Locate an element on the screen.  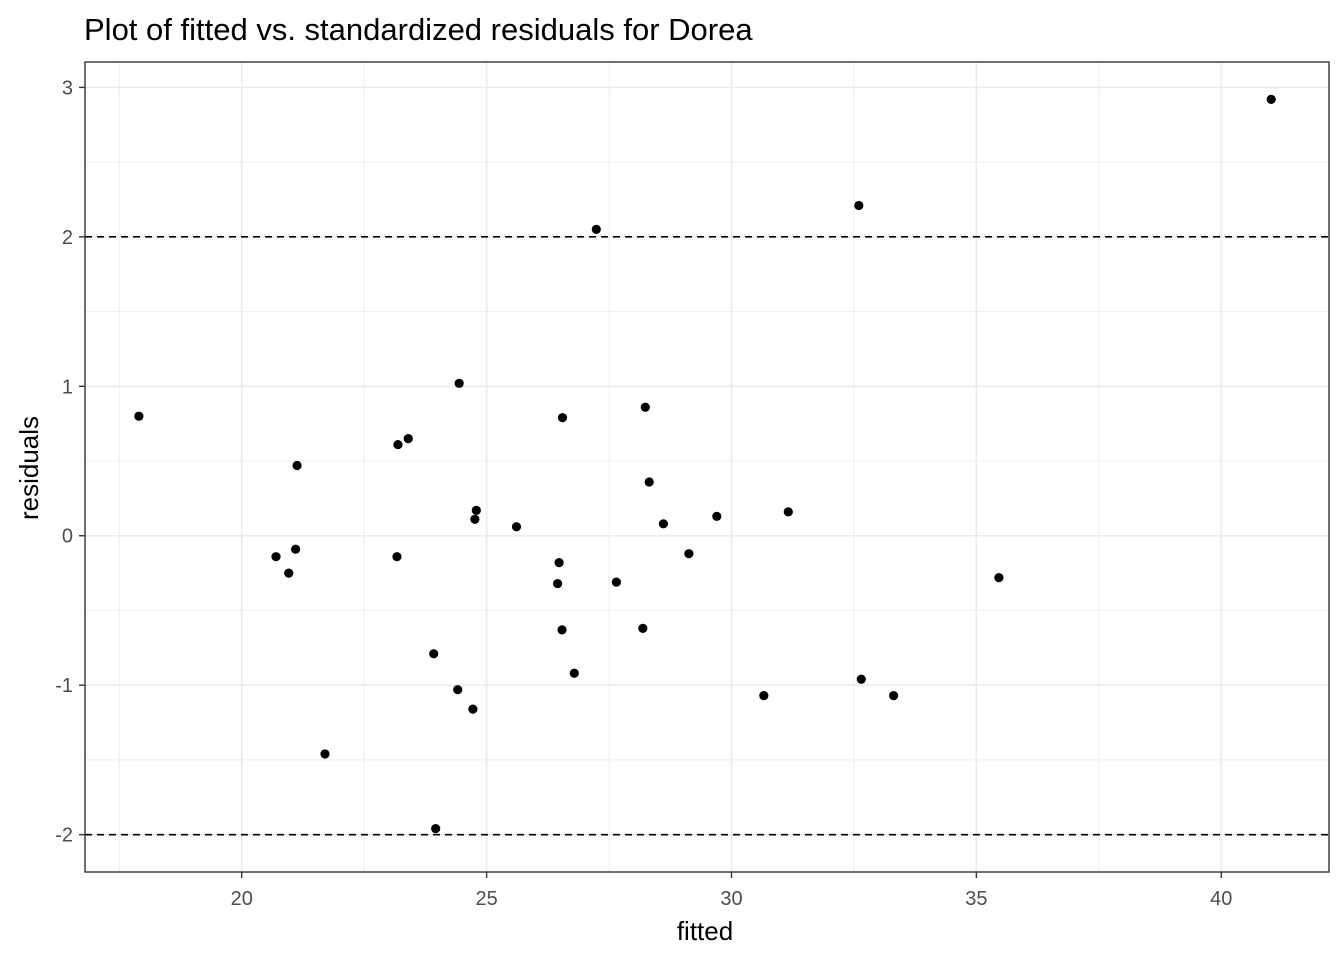
x-axis-ticks: 20 25 30 35 40 is located at coordinates (731, 891).